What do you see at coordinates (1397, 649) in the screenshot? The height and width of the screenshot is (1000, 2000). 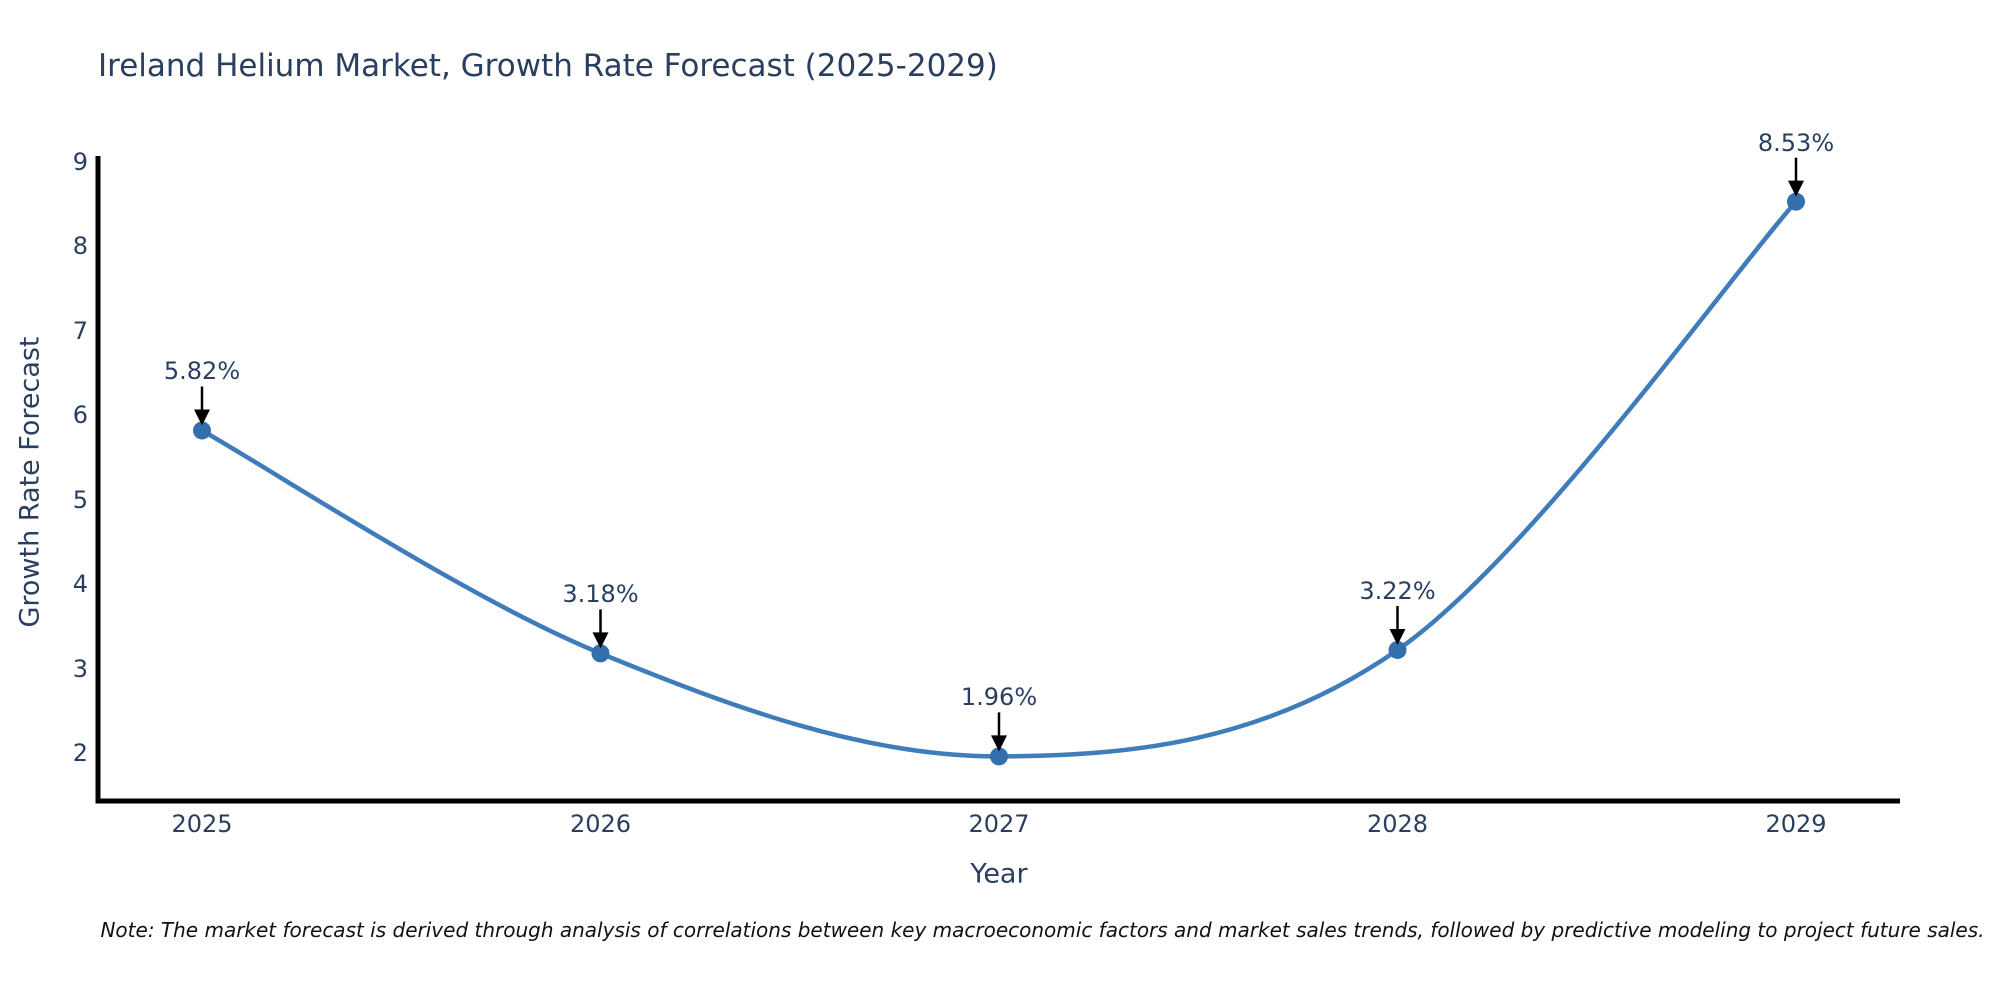 I see `data-point-2028` at bounding box center [1397, 649].